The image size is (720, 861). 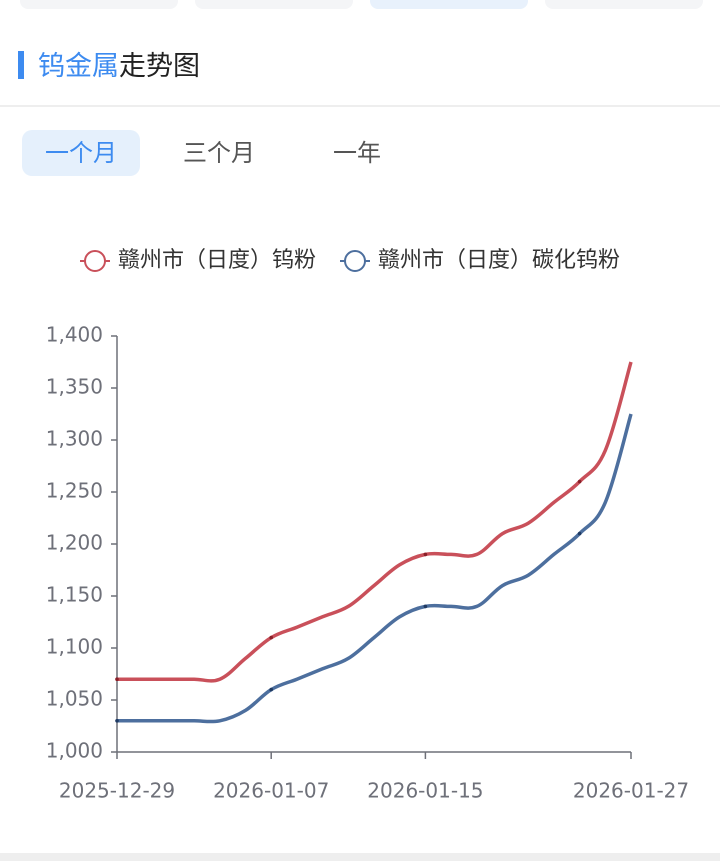 What do you see at coordinates (74, 439) in the screenshot?
I see `y-tick-label: 1,300` at bounding box center [74, 439].